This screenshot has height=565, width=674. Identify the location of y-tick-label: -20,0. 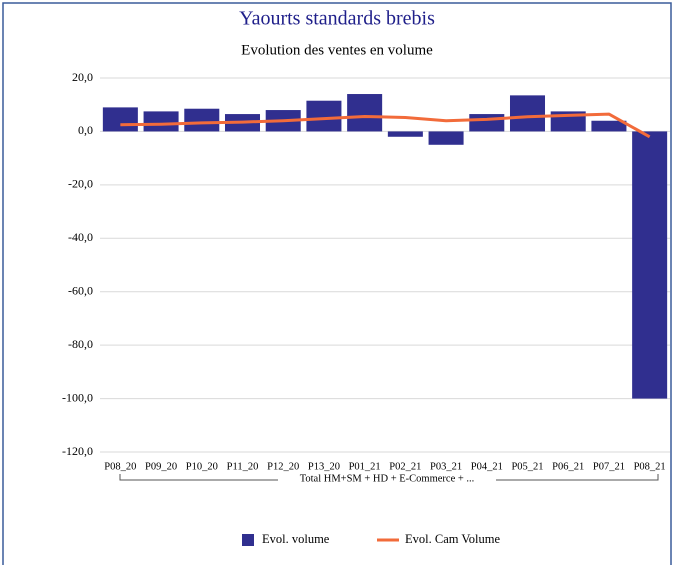
(80, 184).